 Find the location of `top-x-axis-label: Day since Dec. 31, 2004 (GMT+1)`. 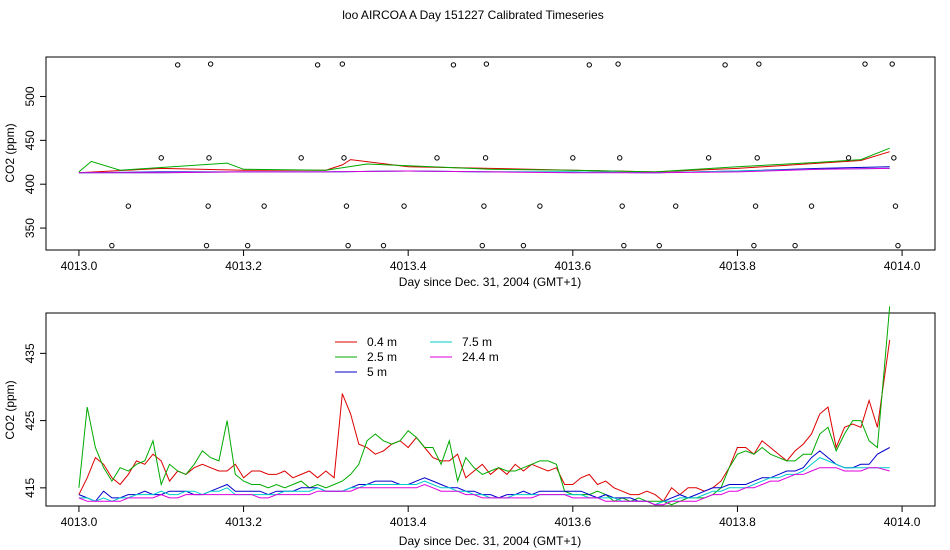

top-x-axis-label: Day since Dec. 31, 2004 (GMT+1) is located at coordinates (490, 282).